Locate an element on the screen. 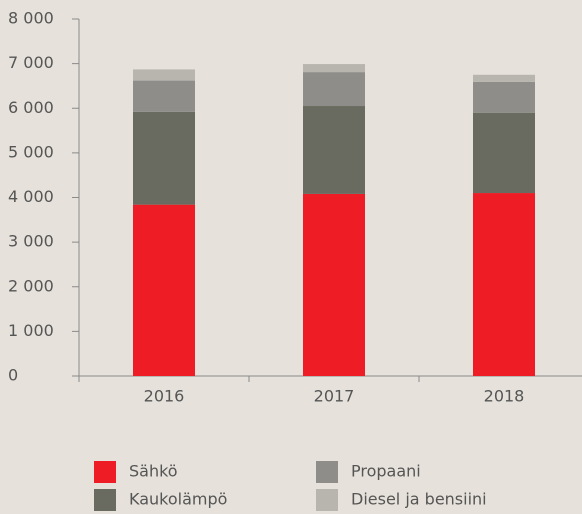  y-tick-label: 8 000 is located at coordinates (31, 18).